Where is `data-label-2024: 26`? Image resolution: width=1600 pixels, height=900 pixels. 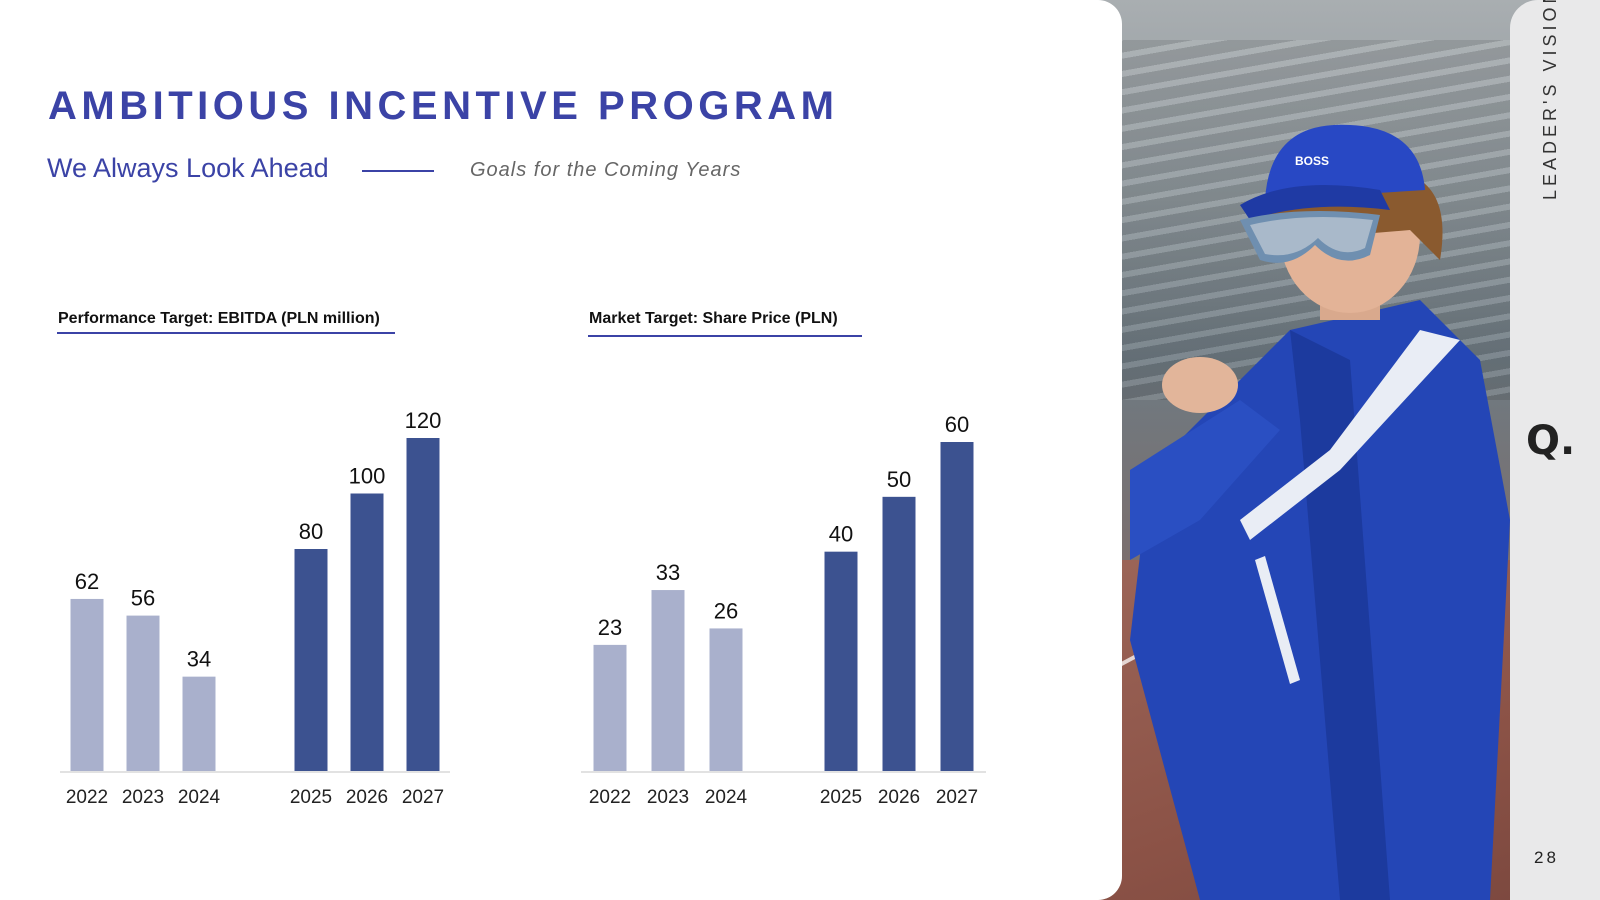 data-label-2024: 26 is located at coordinates (726, 610).